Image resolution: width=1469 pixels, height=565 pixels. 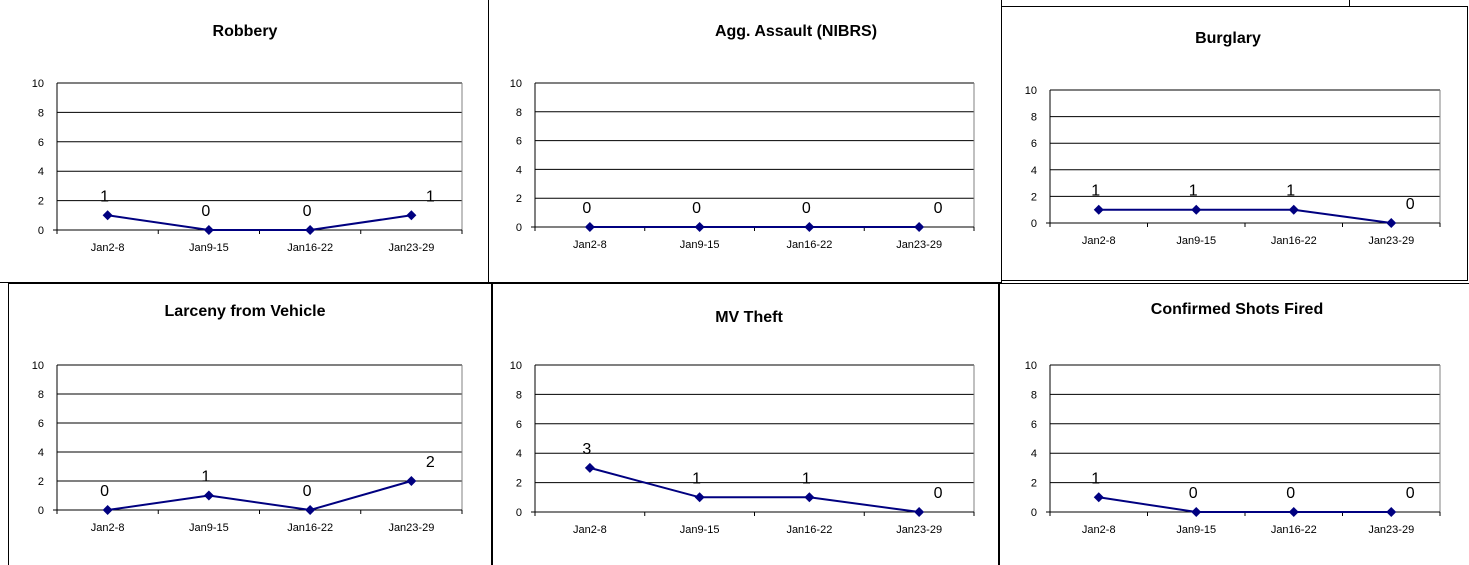 What do you see at coordinates (38, 366) in the screenshot?
I see `y-tick-label-larceny: 10` at bounding box center [38, 366].